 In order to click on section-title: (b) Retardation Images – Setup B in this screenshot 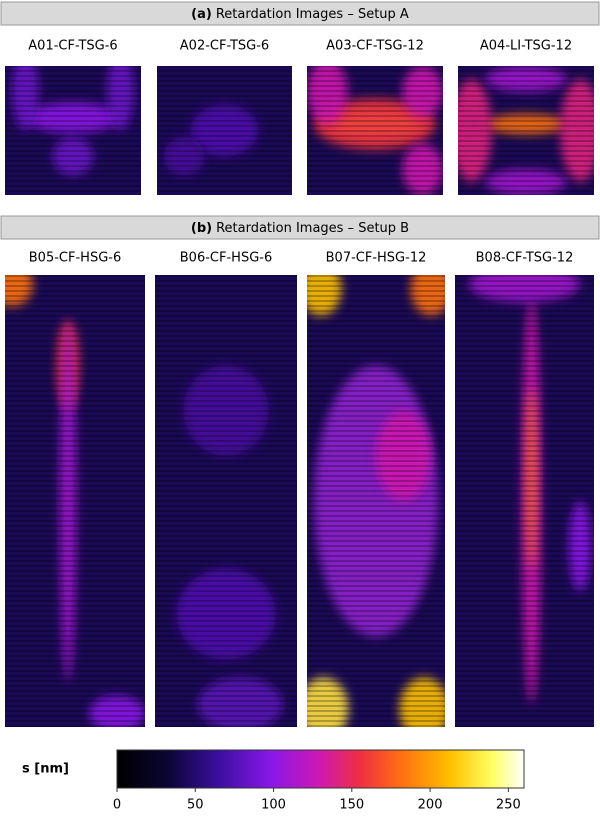, I will do `click(300, 228)`.